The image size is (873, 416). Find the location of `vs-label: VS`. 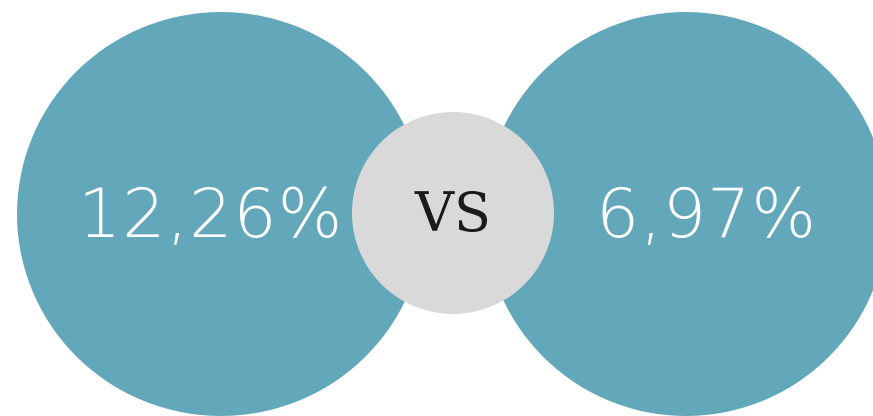

vs-label: VS is located at coordinates (453, 212).